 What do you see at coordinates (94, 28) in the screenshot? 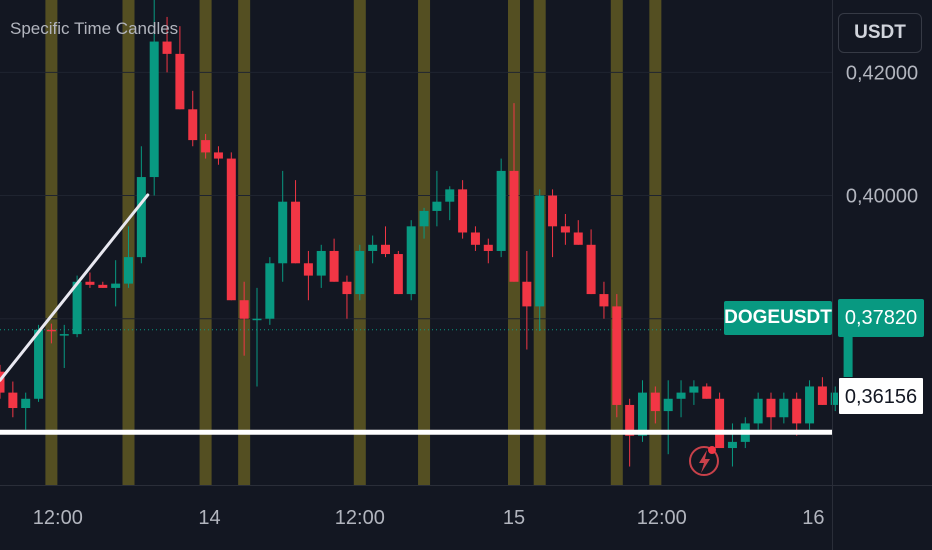
I see `indicator-title: Specific Time Candles` at bounding box center [94, 28].